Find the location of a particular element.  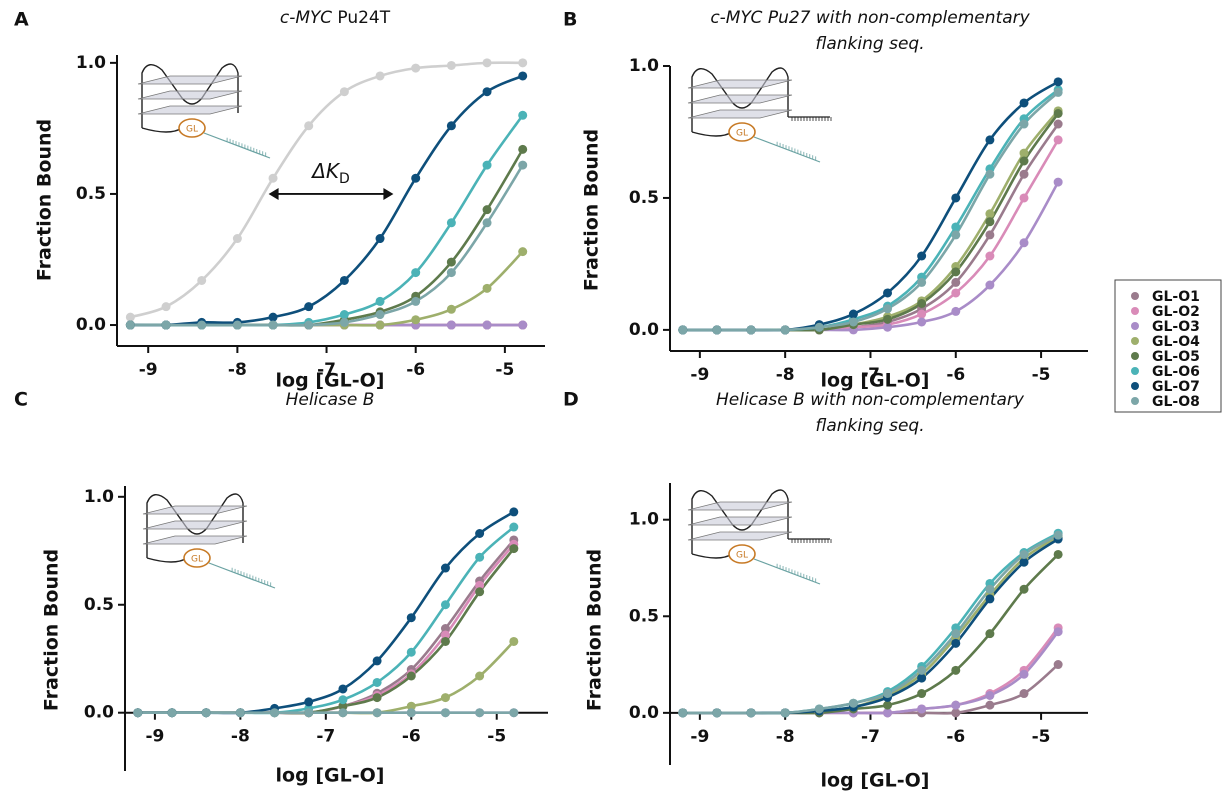

delta-kd-label: ΔKD is located at coordinates (330, 172).